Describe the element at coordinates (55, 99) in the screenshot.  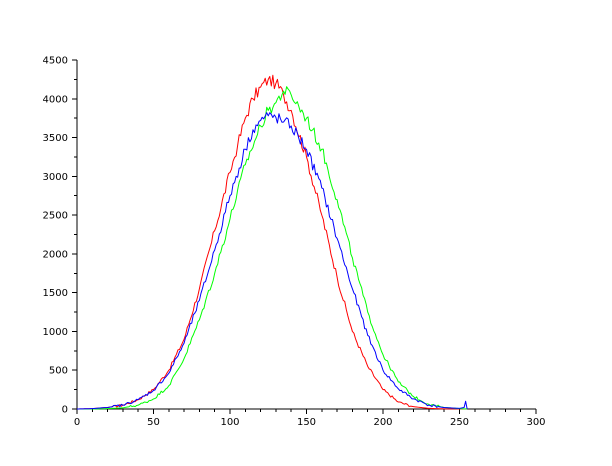
I see `y-tick-label: 4000` at that location.